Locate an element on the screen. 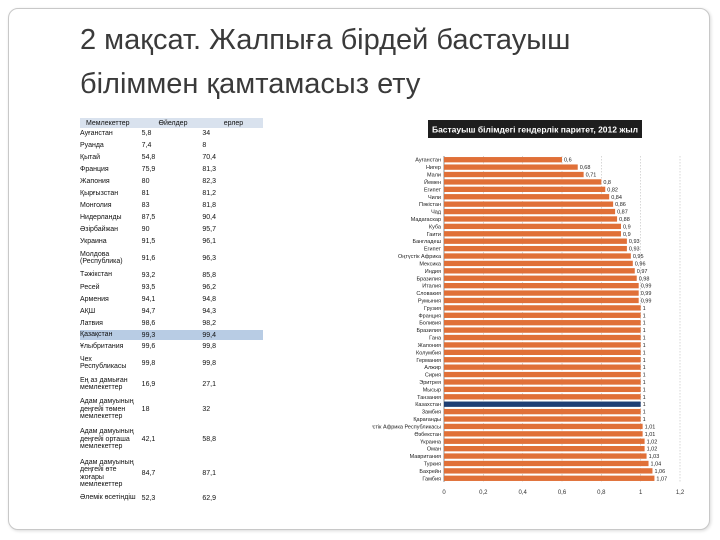 The width and height of the screenshot is (720, 540). data-label: 0,8 is located at coordinates (607, 183).